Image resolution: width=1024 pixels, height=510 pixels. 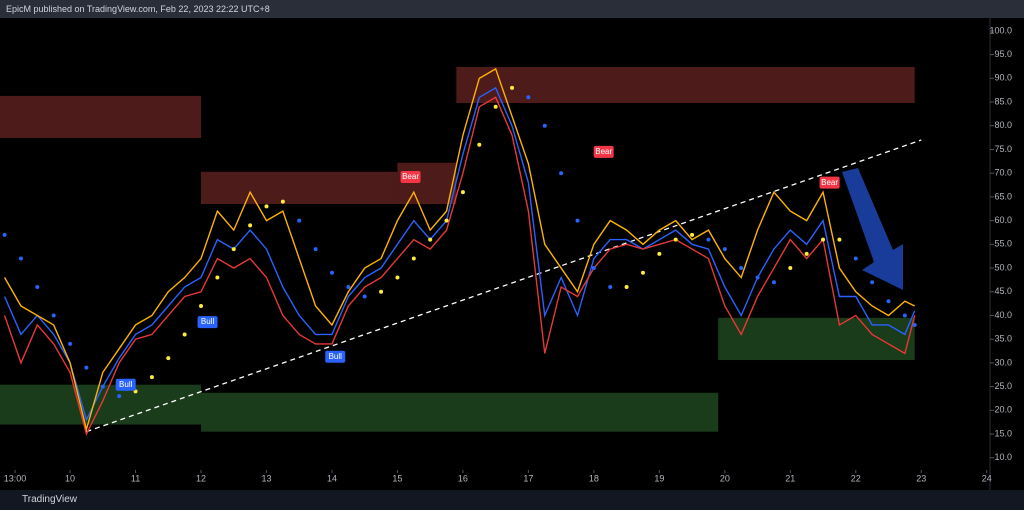 I want to click on y-tick-label: 25.0, so click(x=1003, y=386).